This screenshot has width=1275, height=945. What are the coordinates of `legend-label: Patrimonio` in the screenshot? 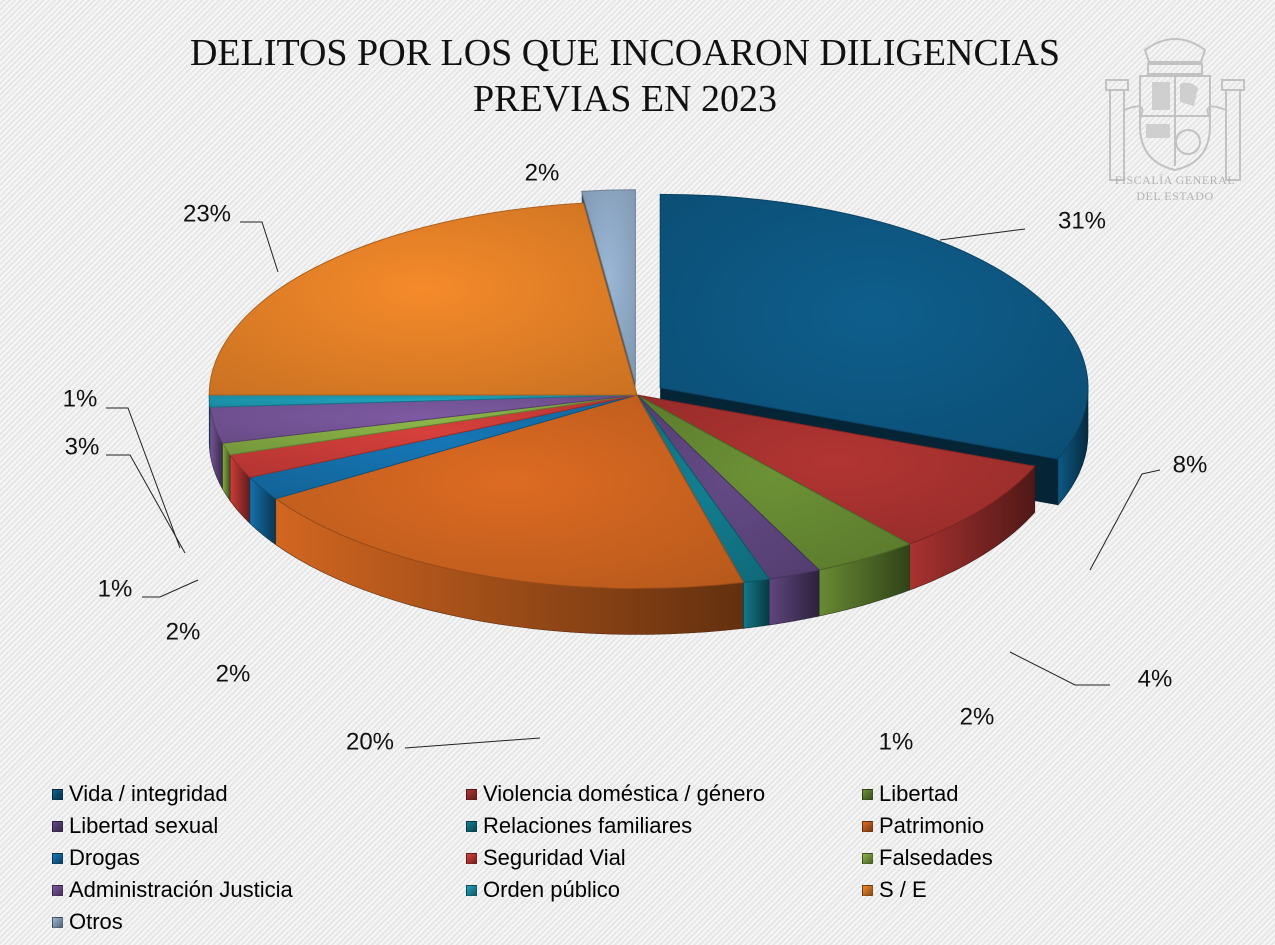 It's located at (932, 825).